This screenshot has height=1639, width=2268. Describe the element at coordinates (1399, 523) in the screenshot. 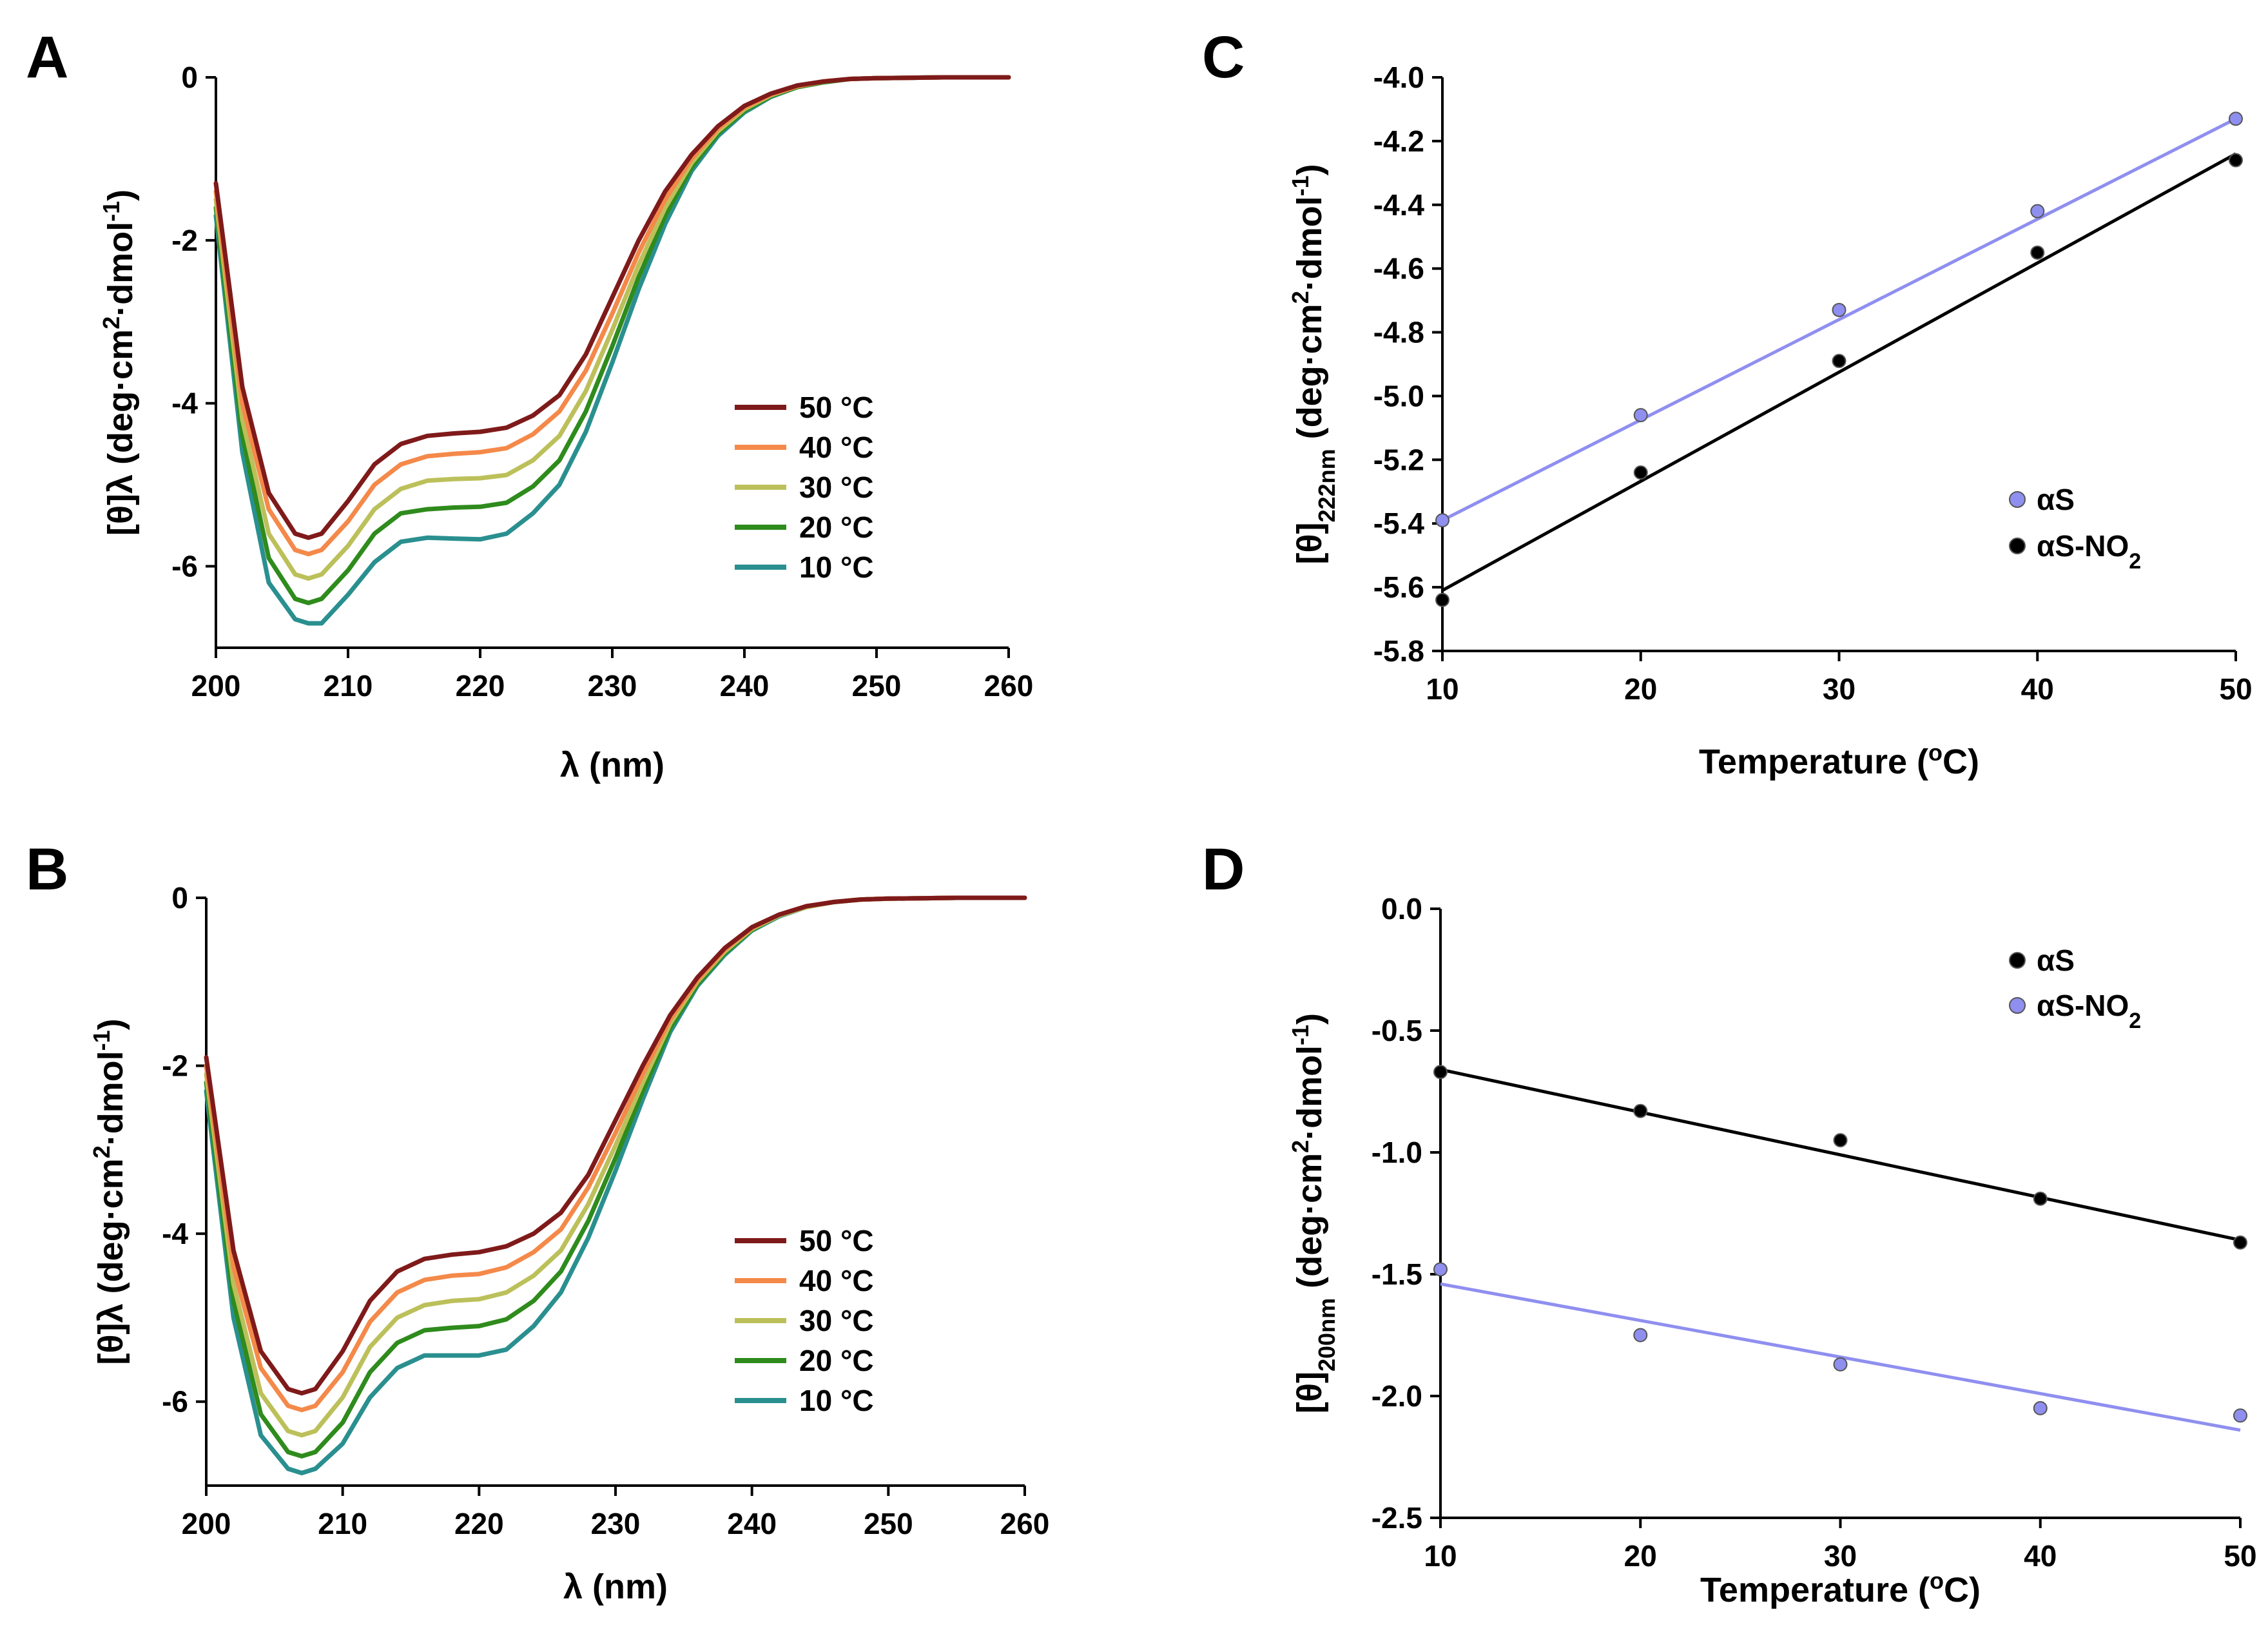

I see `y-tick-label: -5.4` at that location.